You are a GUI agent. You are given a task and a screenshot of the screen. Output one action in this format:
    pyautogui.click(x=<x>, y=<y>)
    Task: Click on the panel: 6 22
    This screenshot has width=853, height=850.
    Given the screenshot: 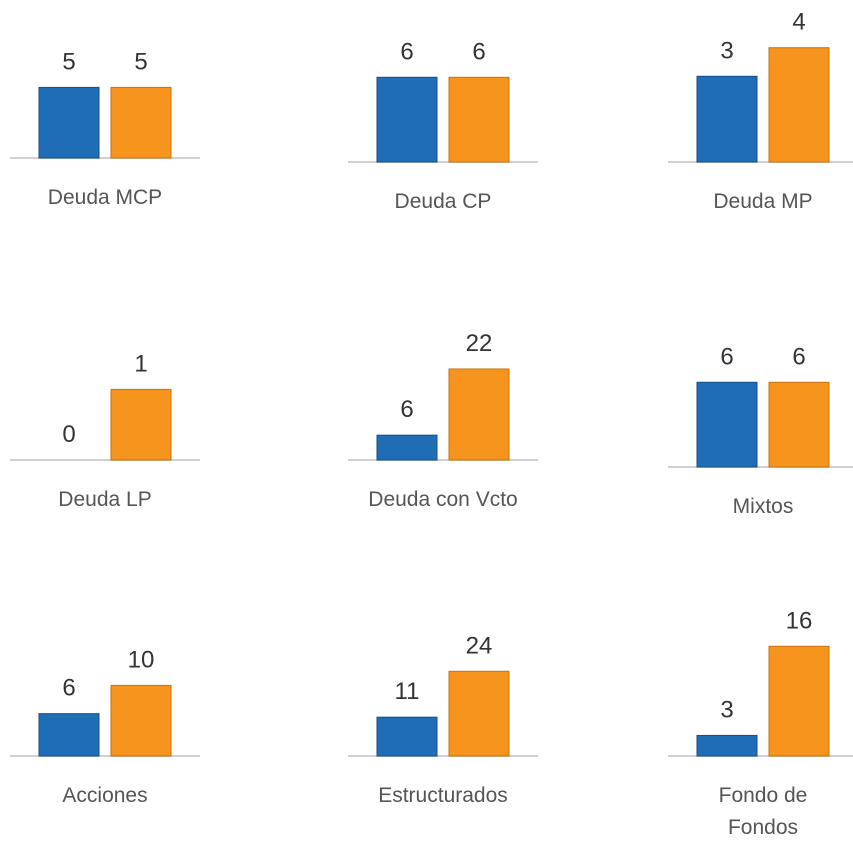 What is the action you would take?
    pyautogui.click(x=443, y=395)
    